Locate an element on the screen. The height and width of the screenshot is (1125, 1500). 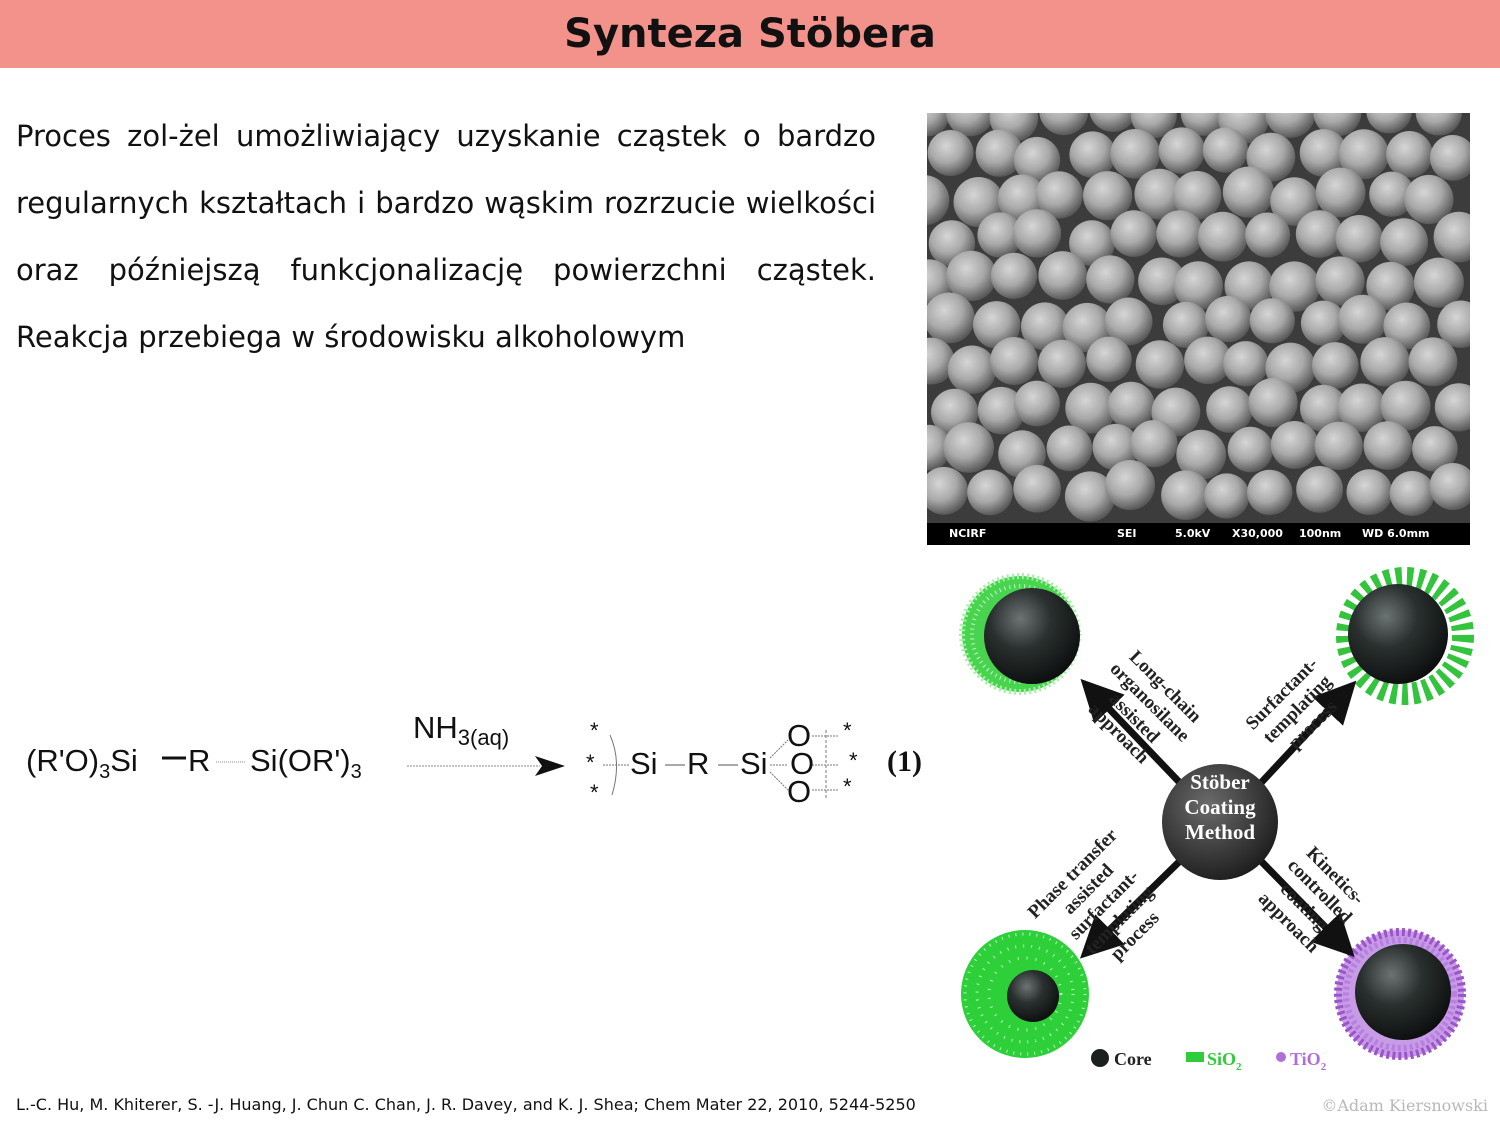
particle-bottom-right is located at coordinates (1400, 994).